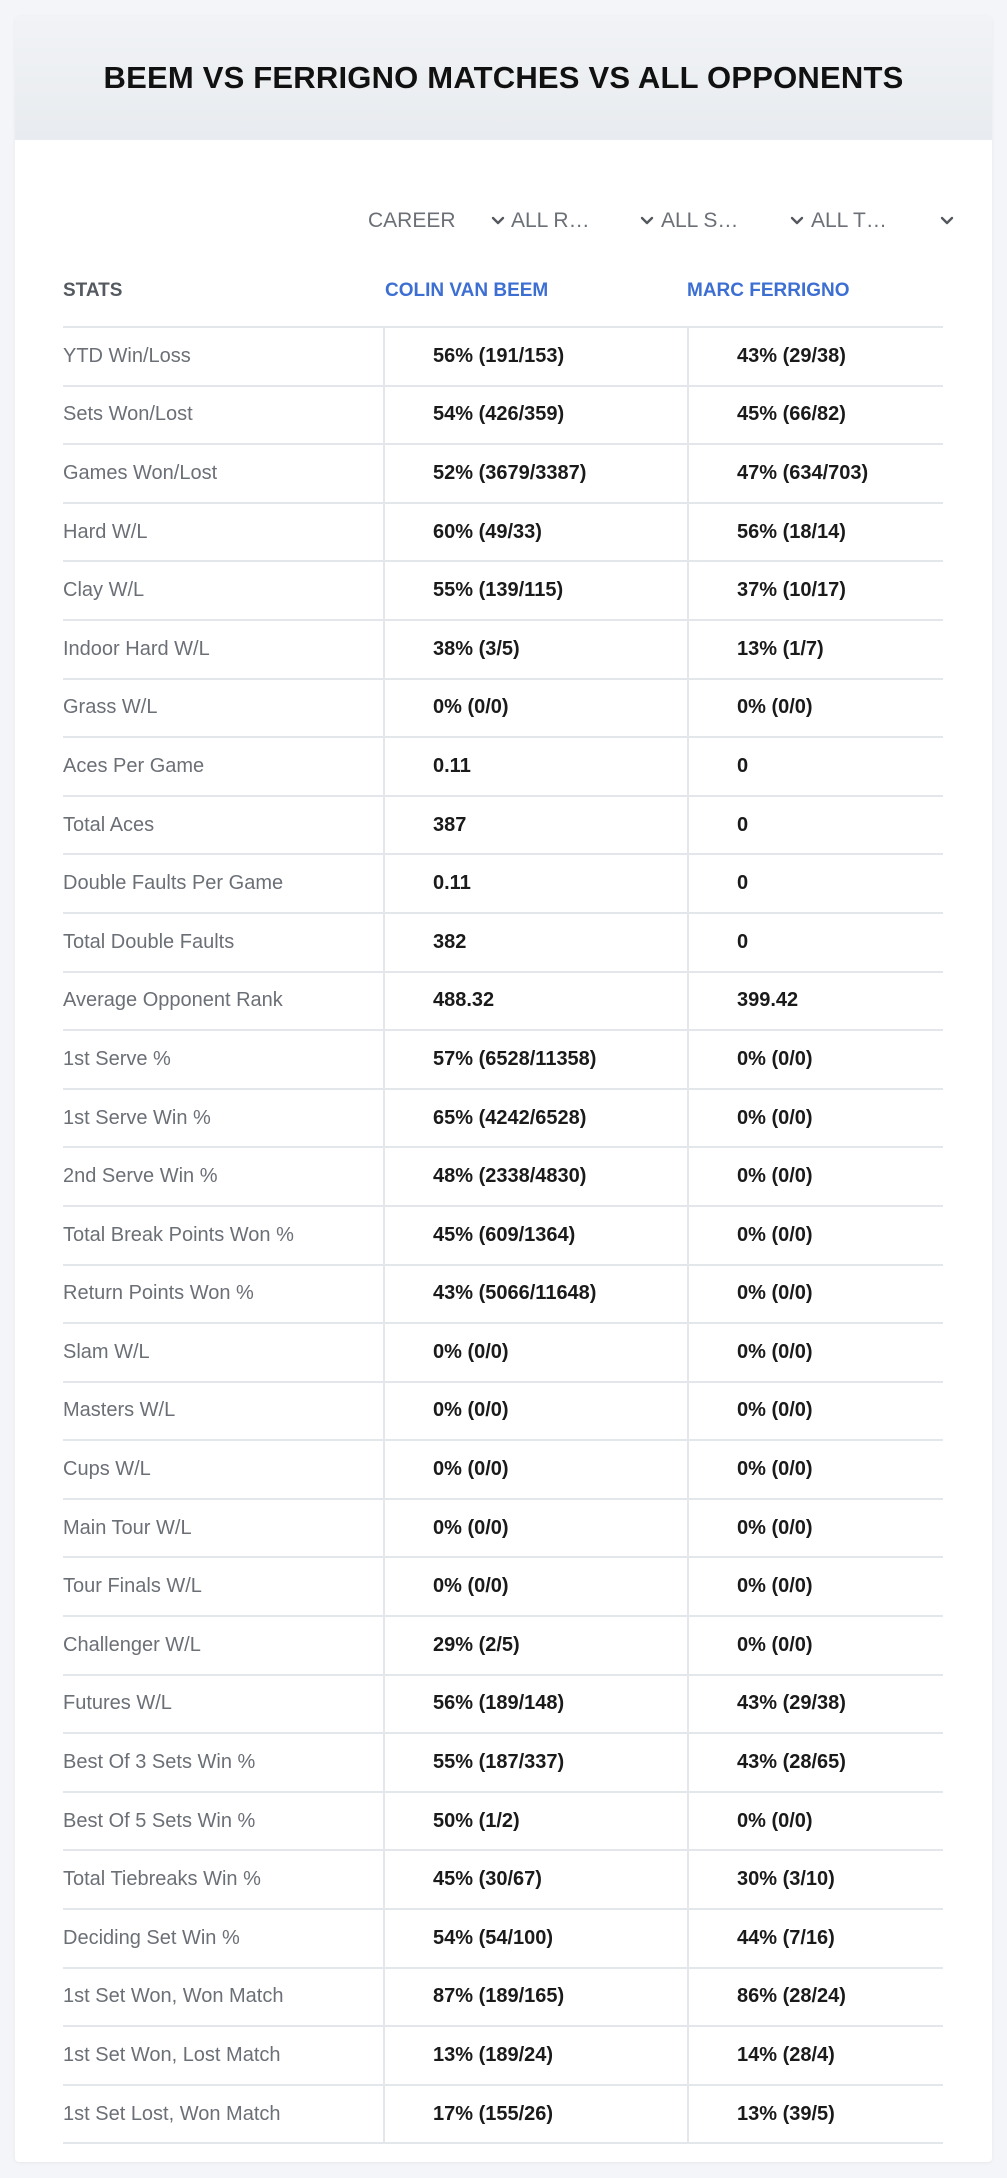 The width and height of the screenshot is (1007, 2178). I want to click on stat-label: Total Aces, so click(109, 824).